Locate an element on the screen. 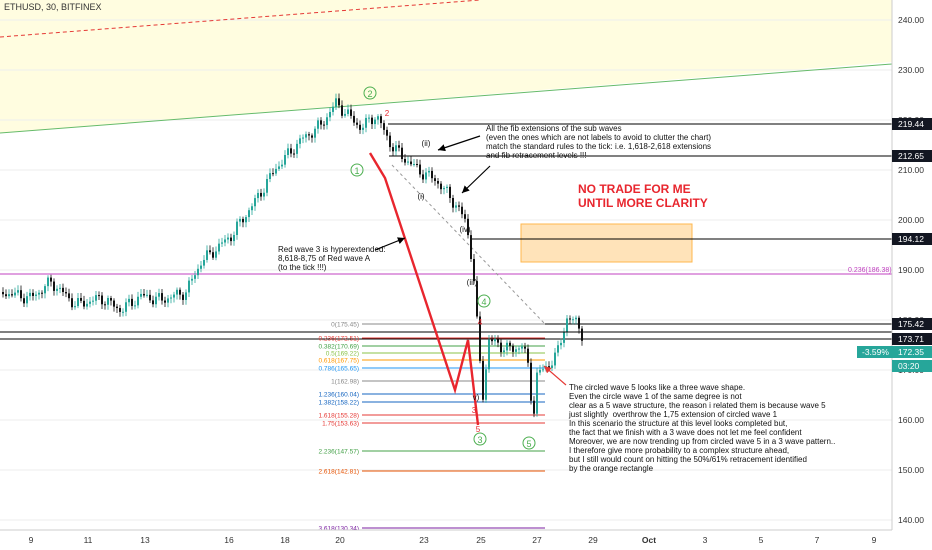 This screenshot has width=932, height=550. retracement-target-box is located at coordinates (606, 243).